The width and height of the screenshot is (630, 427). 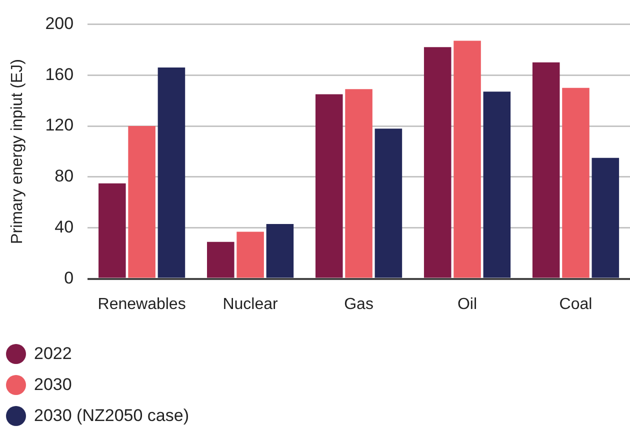 What do you see at coordinates (53, 384) in the screenshot?
I see `legend-label: 2030` at bounding box center [53, 384].